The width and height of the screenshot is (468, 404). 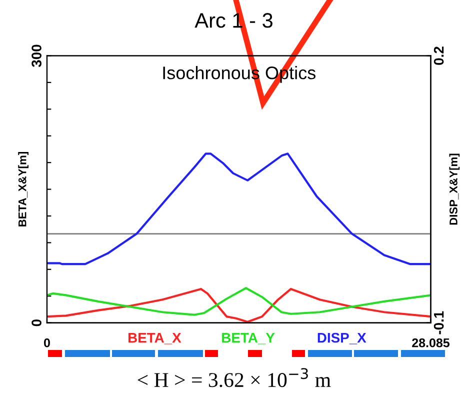 I want to click on x-tick-label: 28.085, so click(x=431, y=343).